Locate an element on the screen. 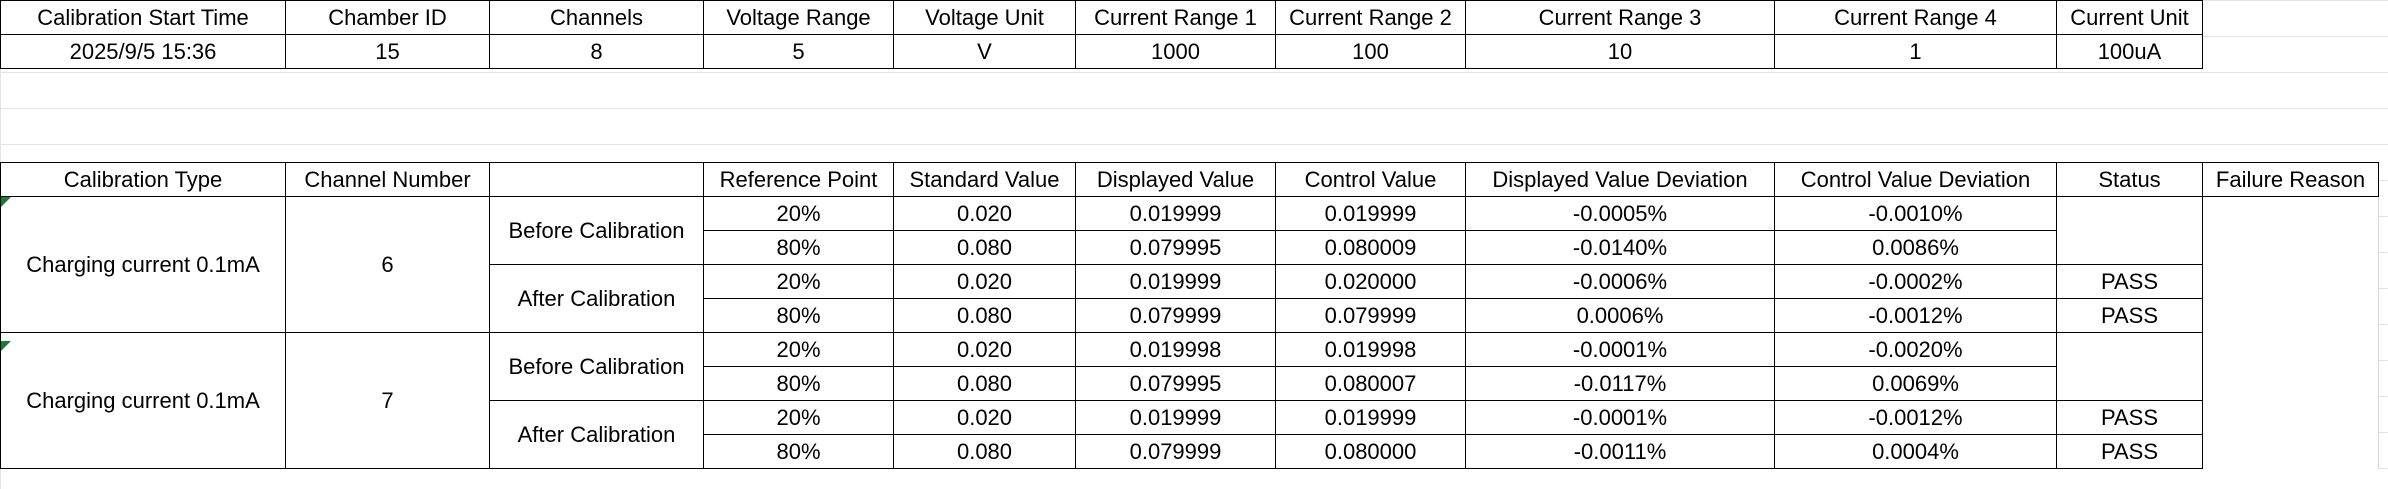  cell-control-value: 0.079999 is located at coordinates (1370, 315).